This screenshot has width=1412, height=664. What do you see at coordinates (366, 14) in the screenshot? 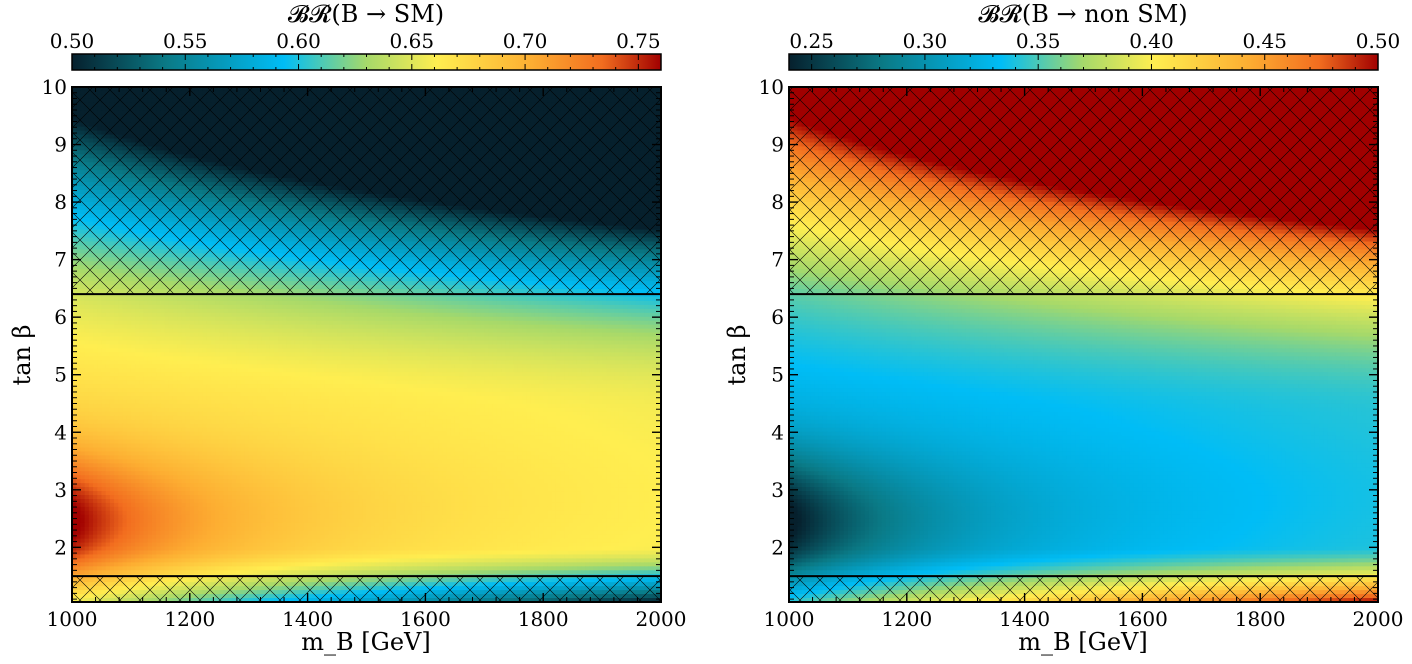
I see `colorbar-title-left: 𝓑𝓡(B → SM)` at bounding box center [366, 14].